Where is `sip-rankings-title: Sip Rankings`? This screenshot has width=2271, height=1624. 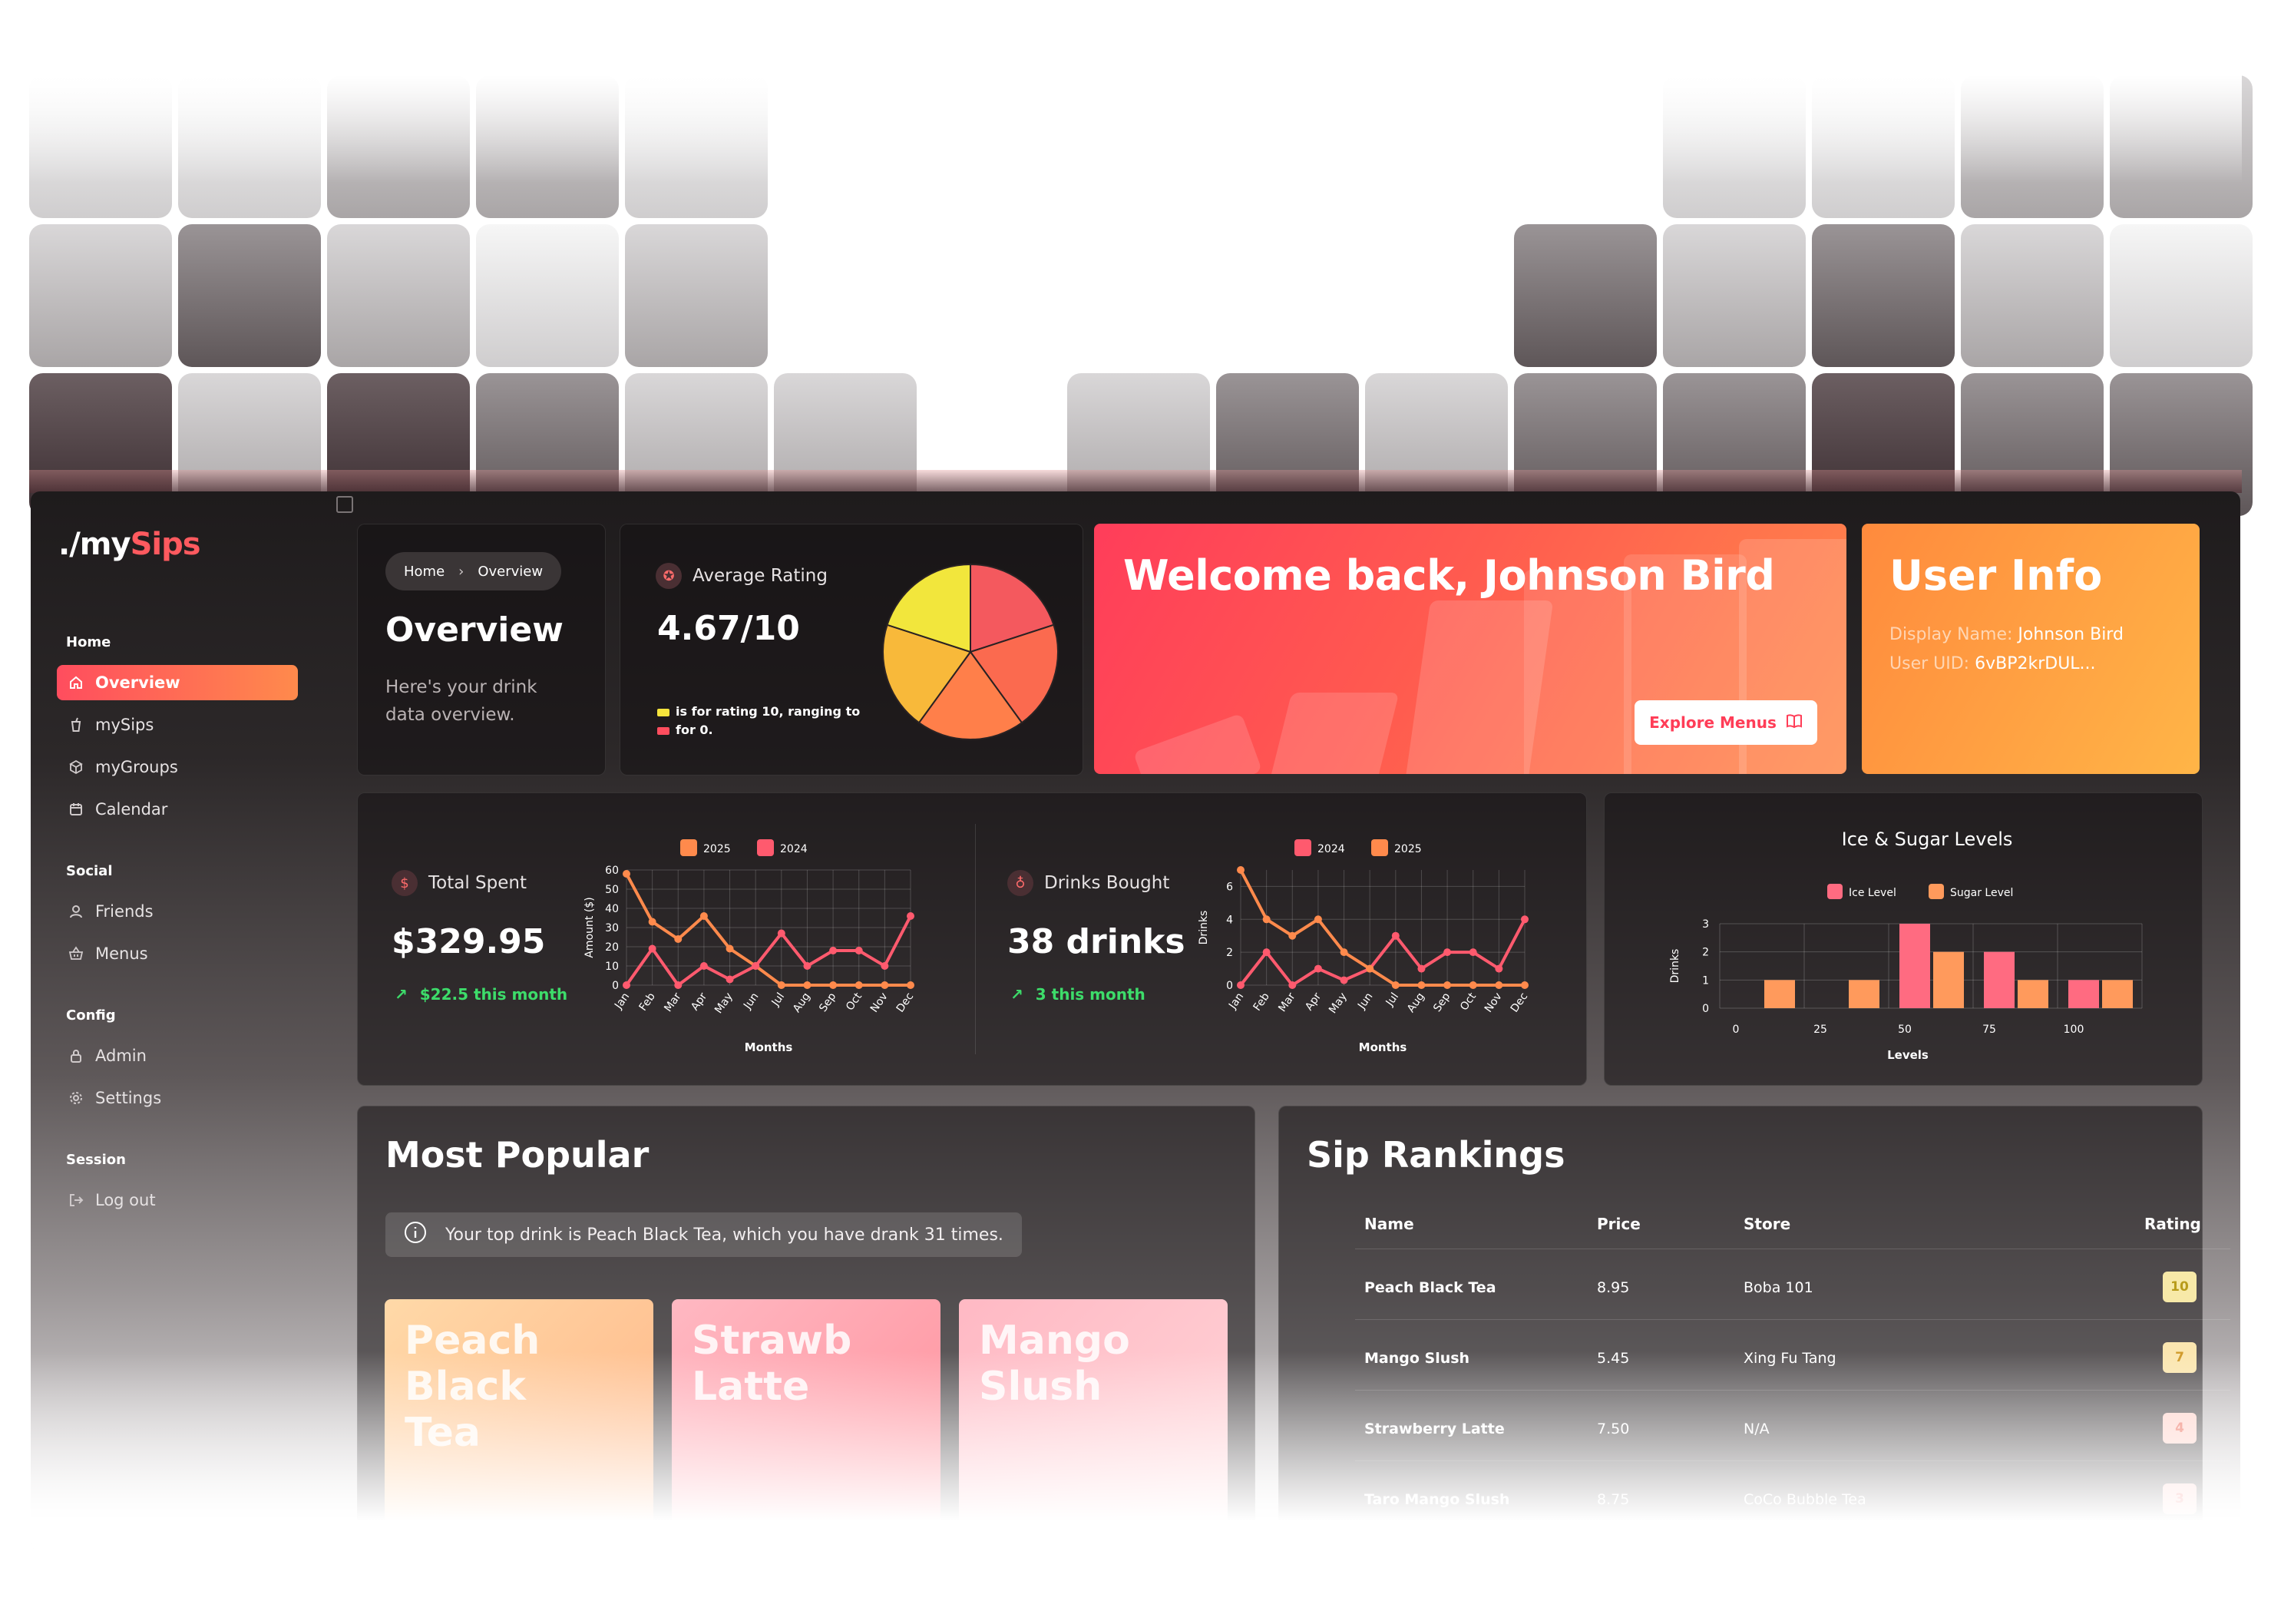 sip-rankings-title: Sip Rankings is located at coordinates (1436, 1155).